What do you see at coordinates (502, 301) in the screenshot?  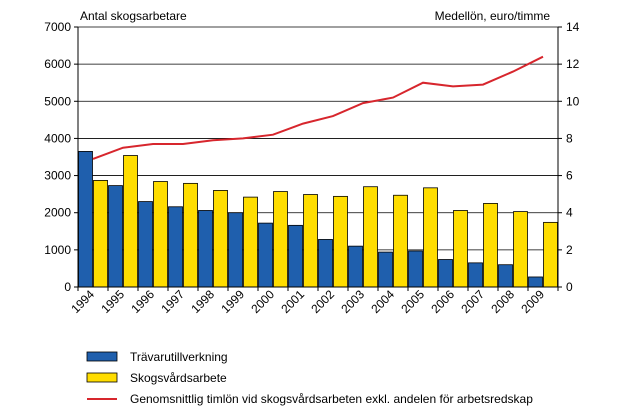 I see `x-tick-label: 2008` at bounding box center [502, 301].